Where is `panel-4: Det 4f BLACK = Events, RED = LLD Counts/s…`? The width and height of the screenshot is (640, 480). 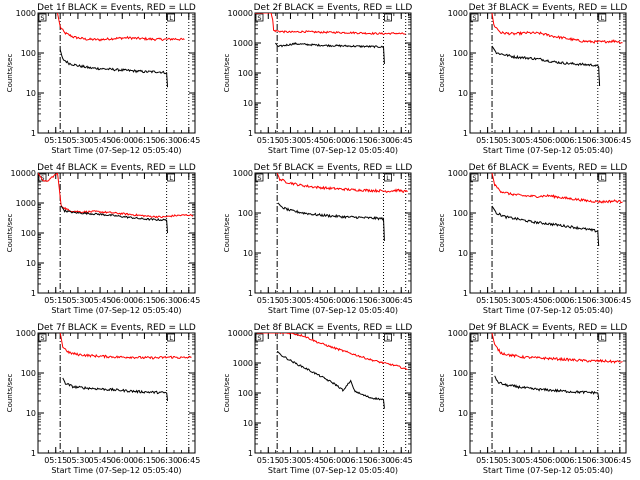 panel-4: Det 4f BLACK = Events, RED = LLD Counts/s… is located at coordinates (103, 239).